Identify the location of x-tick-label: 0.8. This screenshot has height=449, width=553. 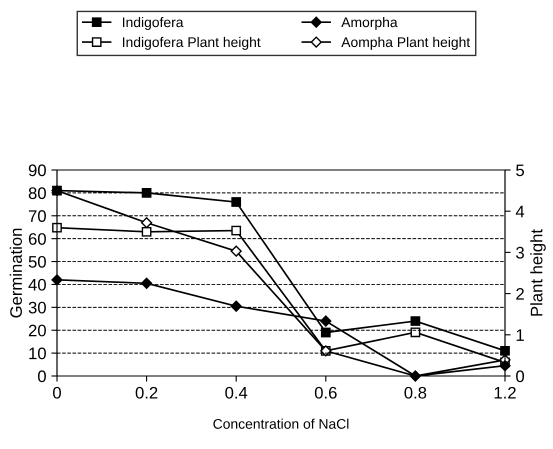
(415, 392).